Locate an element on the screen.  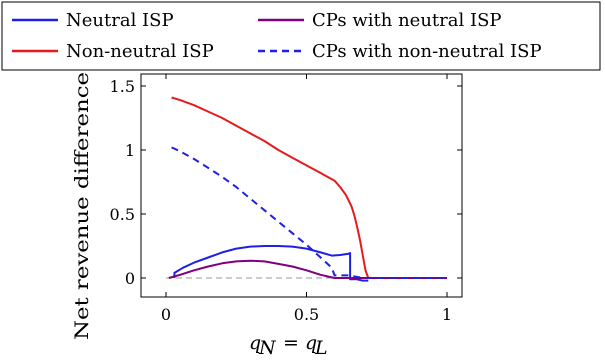
legend-label-neutral-isp: Neutral ISP is located at coordinates (120, 20).